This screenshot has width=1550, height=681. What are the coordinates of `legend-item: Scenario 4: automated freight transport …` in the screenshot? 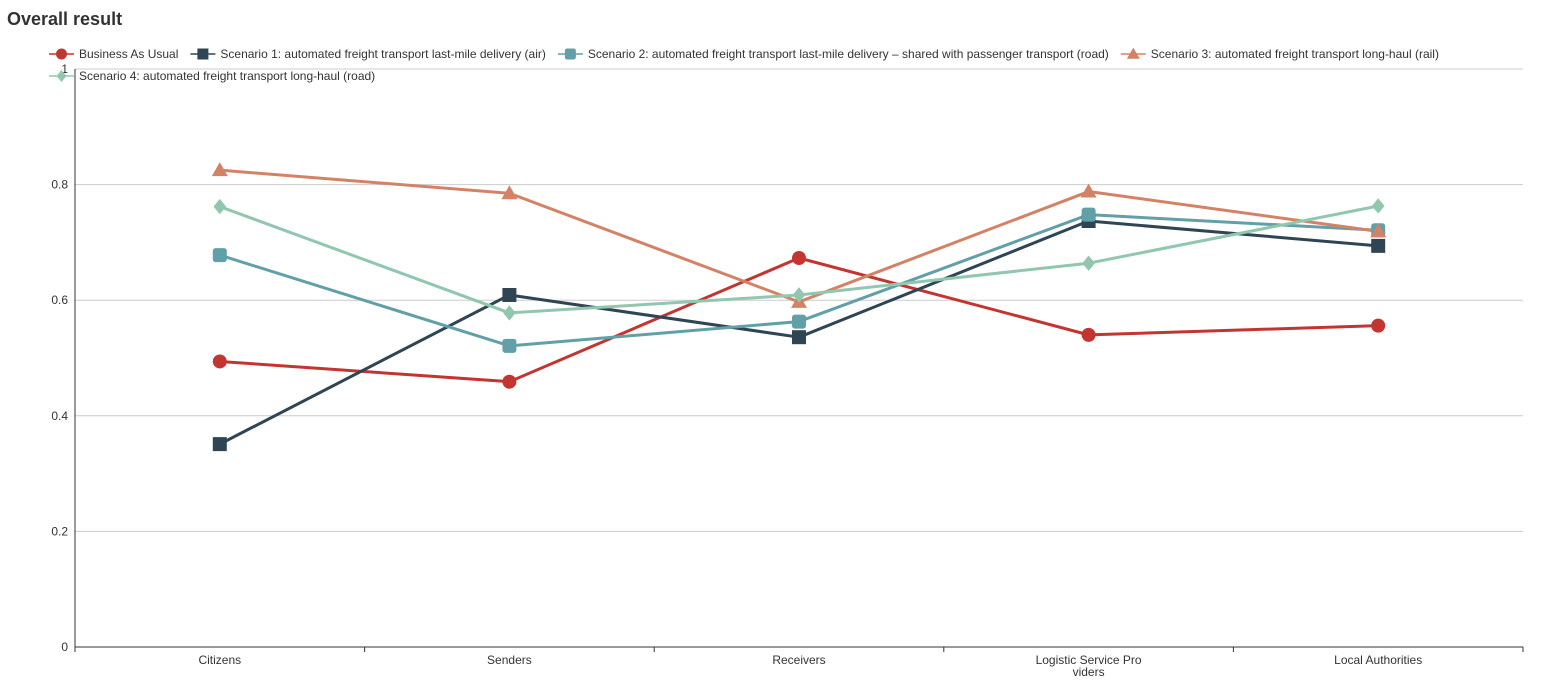 It's located at (212, 76).